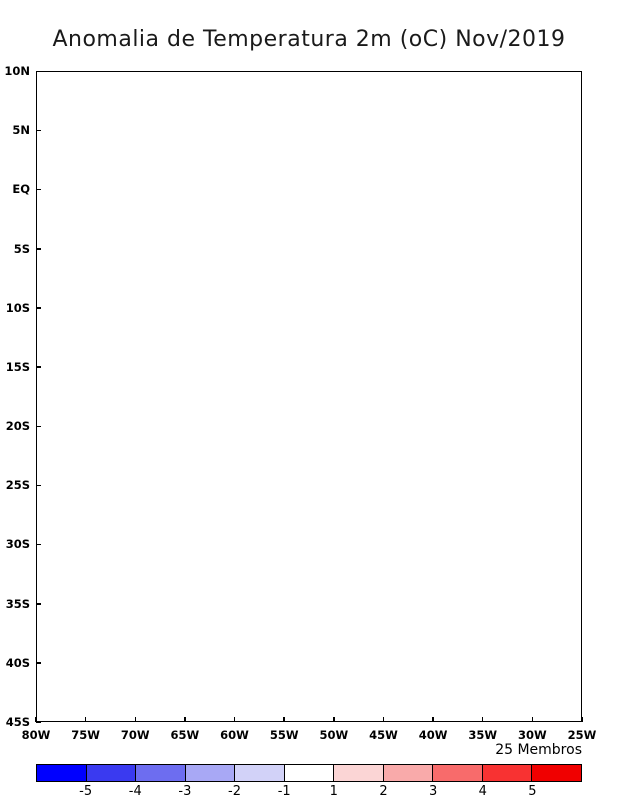  Describe the element at coordinates (309, 792) in the screenshot. I see `colorbar-tick-labels: -5 -4 -3 -2 -1 1 2 3 4 5` at that location.